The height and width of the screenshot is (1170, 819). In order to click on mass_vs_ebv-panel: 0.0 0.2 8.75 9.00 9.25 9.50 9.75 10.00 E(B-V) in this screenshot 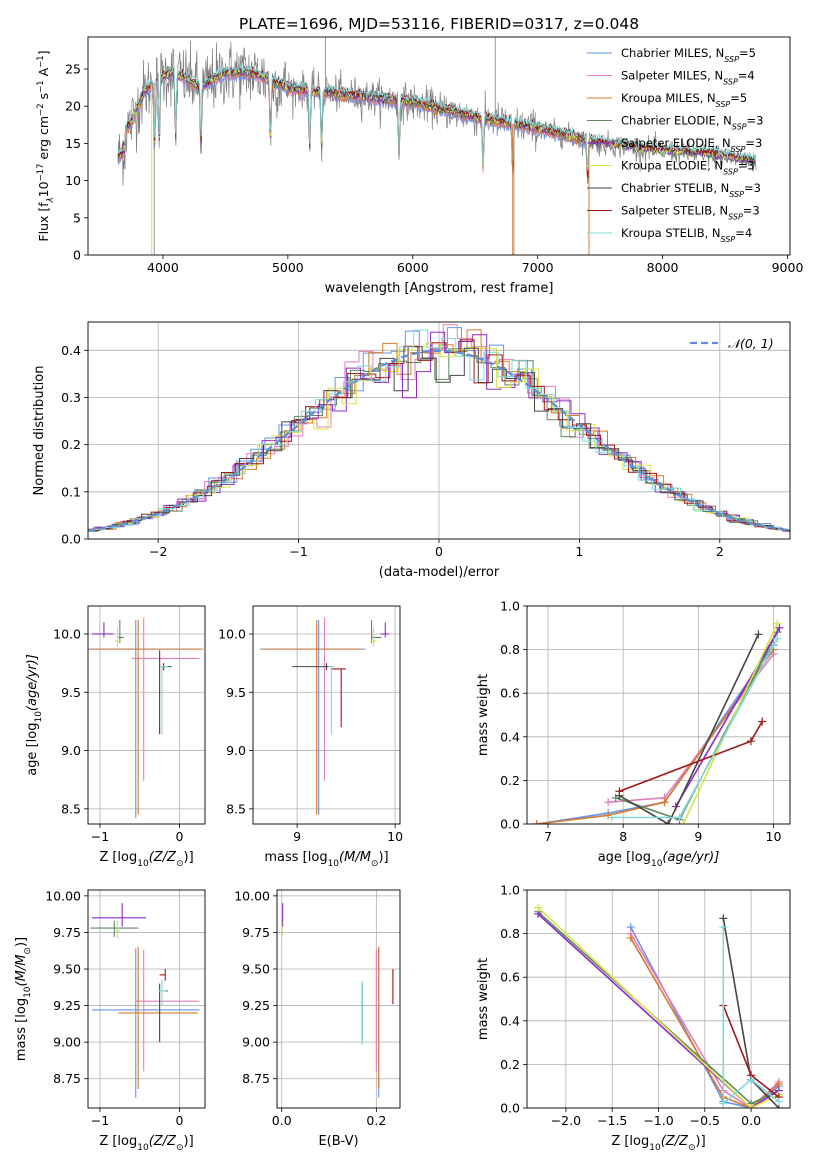, I will do `click(317, 1018)`.